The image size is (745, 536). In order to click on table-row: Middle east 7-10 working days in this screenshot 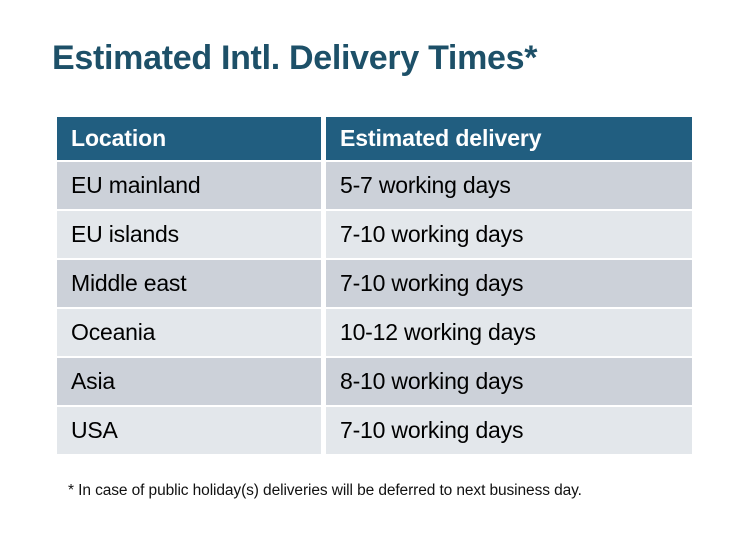, I will do `click(374, 283)`.